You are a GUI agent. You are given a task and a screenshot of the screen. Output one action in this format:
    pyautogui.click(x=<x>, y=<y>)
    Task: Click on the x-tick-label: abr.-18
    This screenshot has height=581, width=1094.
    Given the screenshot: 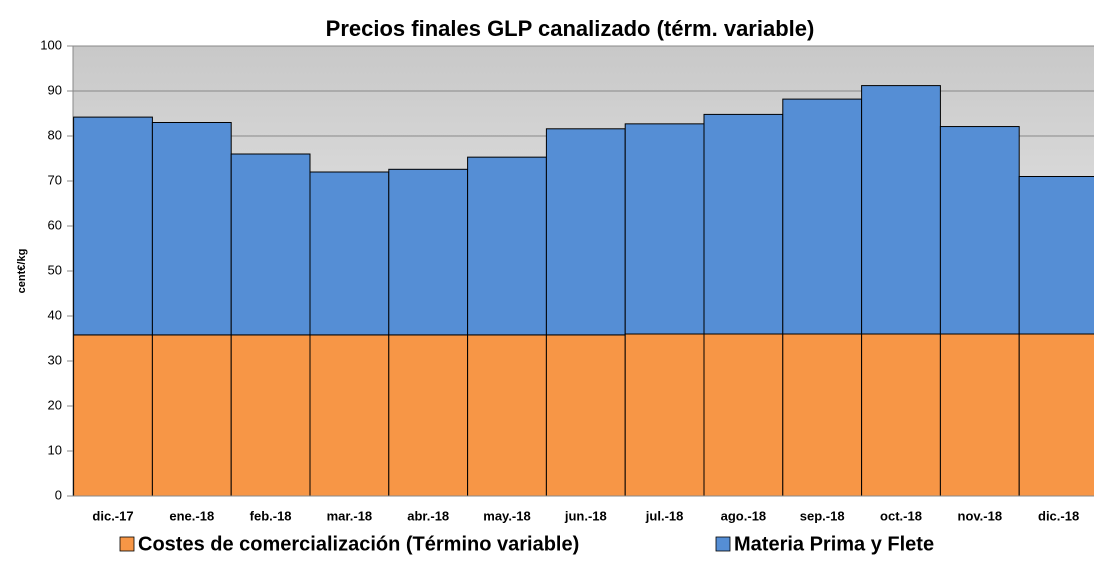 What is the action you would take?
    pyautogui.click(x=428, y=515)
    